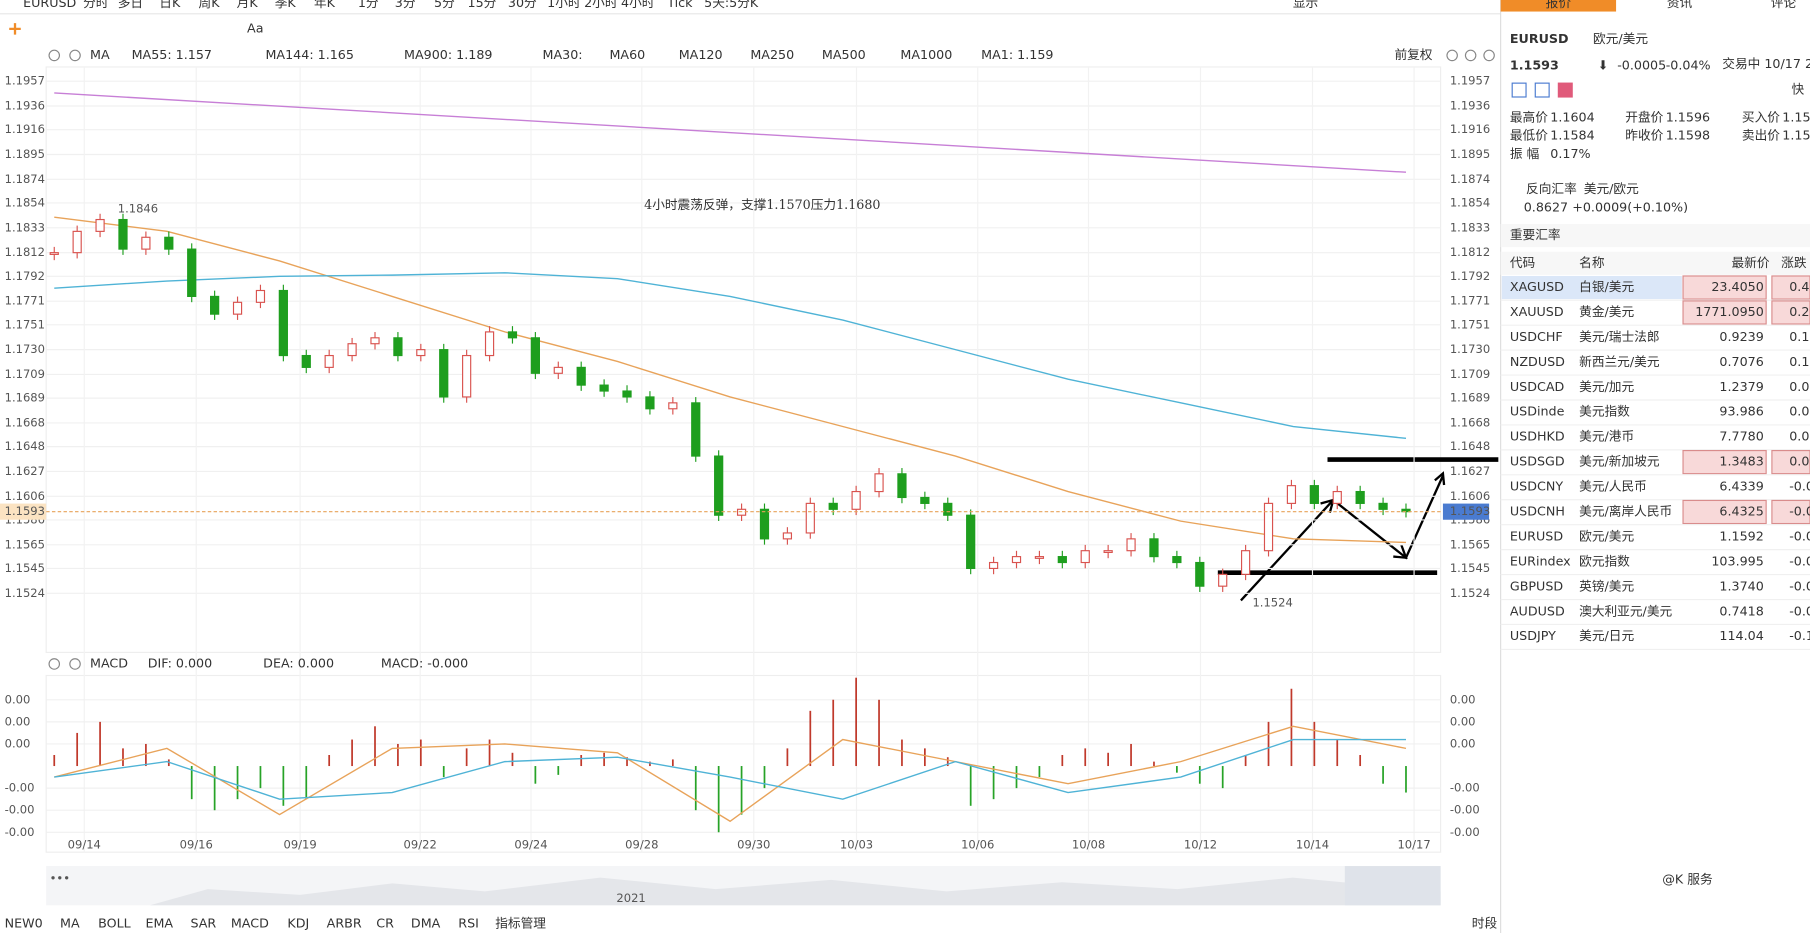 The image size is (1810, 933). I want to click on timeframe-tab: 月K, so click(248, 5).